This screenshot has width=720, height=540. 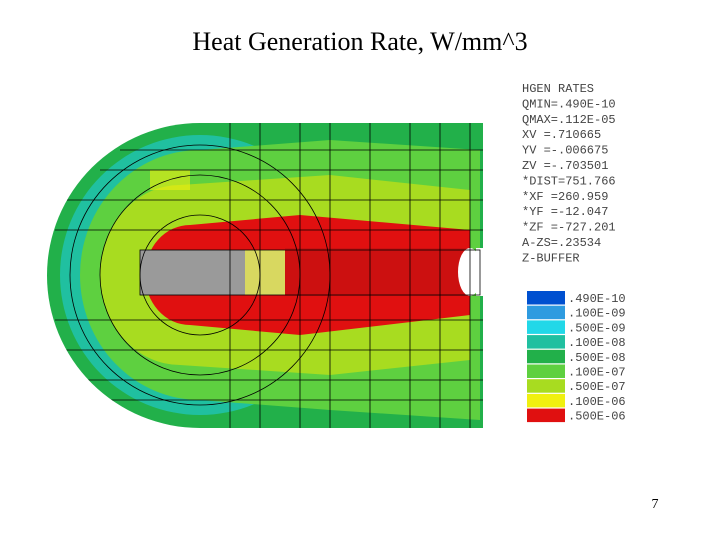 What do you see at coordinates (597, 328) in the screenshot?
I see `legend-label: .500E-09` at bounding box center [597, 328].